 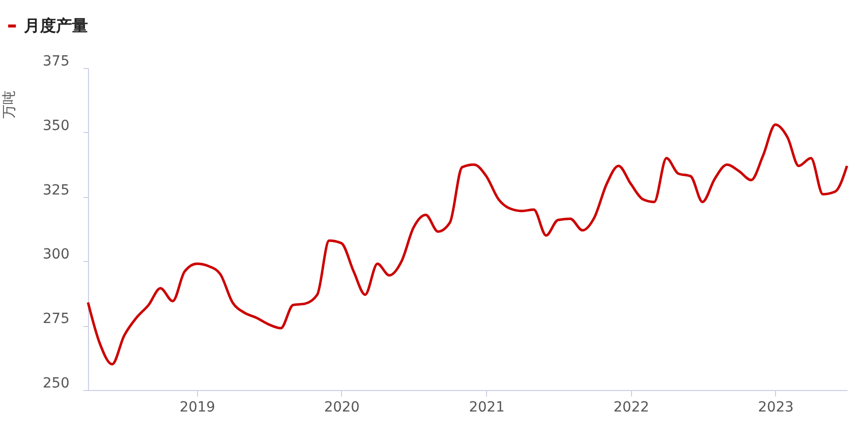 What do you see at coordinates (486, 408) in the screenshot?
I see `x-tick-label: 2021` at bounding box center [486, 408].